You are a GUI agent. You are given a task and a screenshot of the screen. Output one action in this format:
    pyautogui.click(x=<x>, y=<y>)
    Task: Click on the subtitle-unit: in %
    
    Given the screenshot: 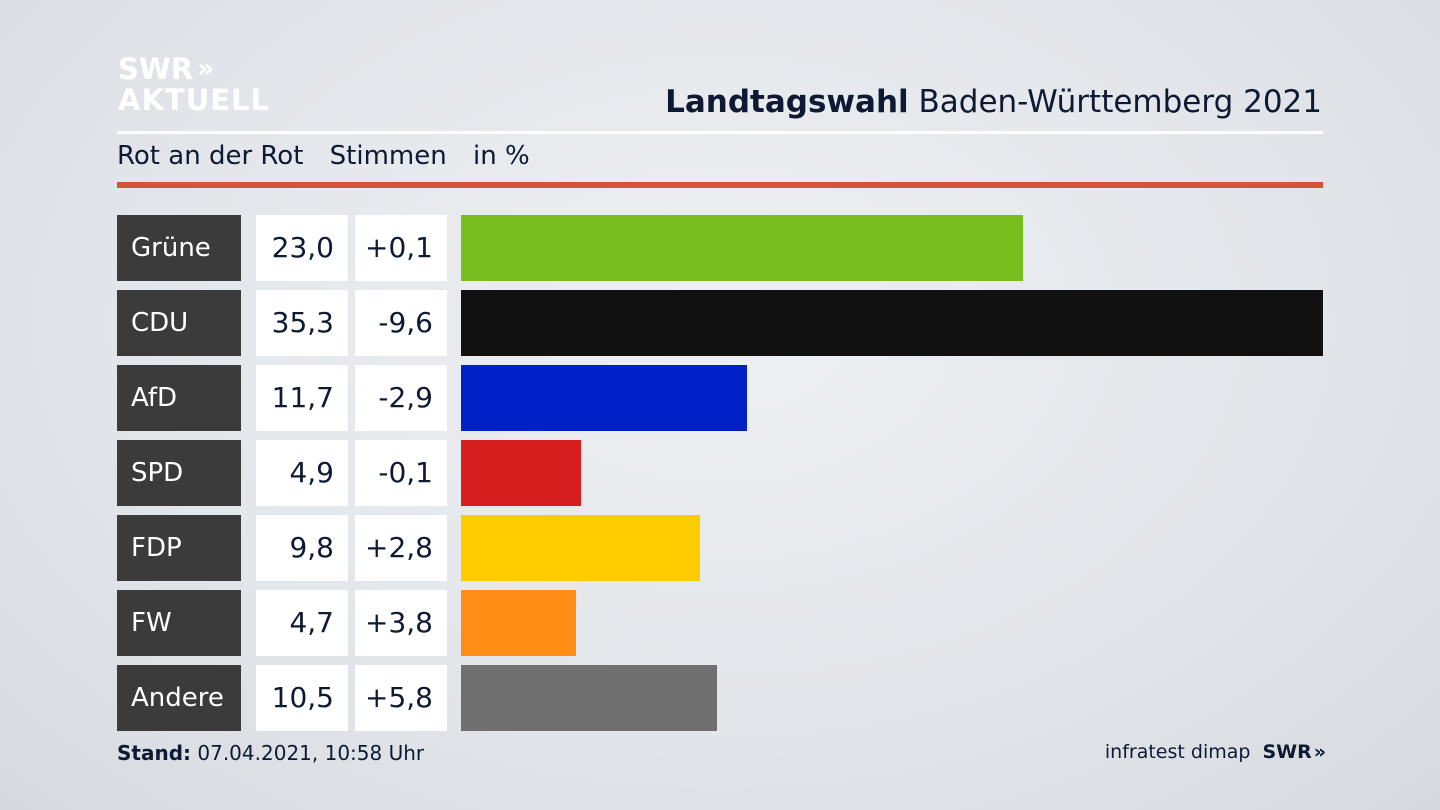 What is the action you would take?
    pyautogui.click(x=501, y=156)
    